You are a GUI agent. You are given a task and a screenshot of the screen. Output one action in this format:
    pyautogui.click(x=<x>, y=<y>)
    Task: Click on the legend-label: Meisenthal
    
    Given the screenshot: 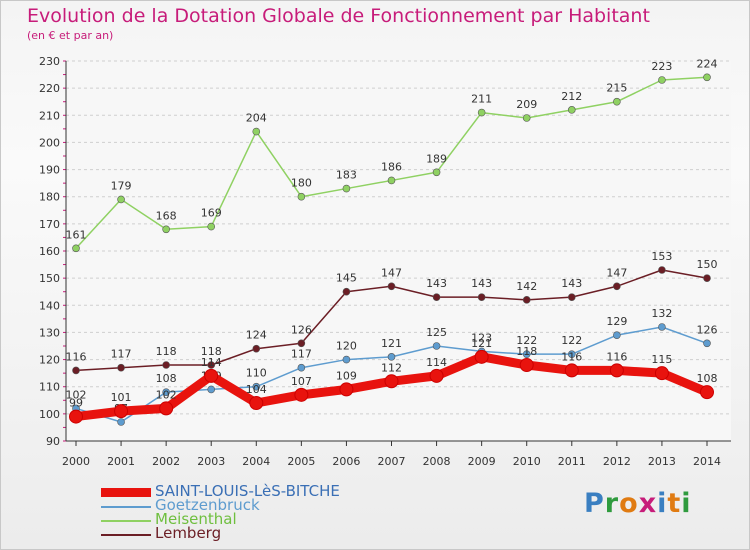 What is the action you would take?
    pyautogui.click(x=196, y=519)
    